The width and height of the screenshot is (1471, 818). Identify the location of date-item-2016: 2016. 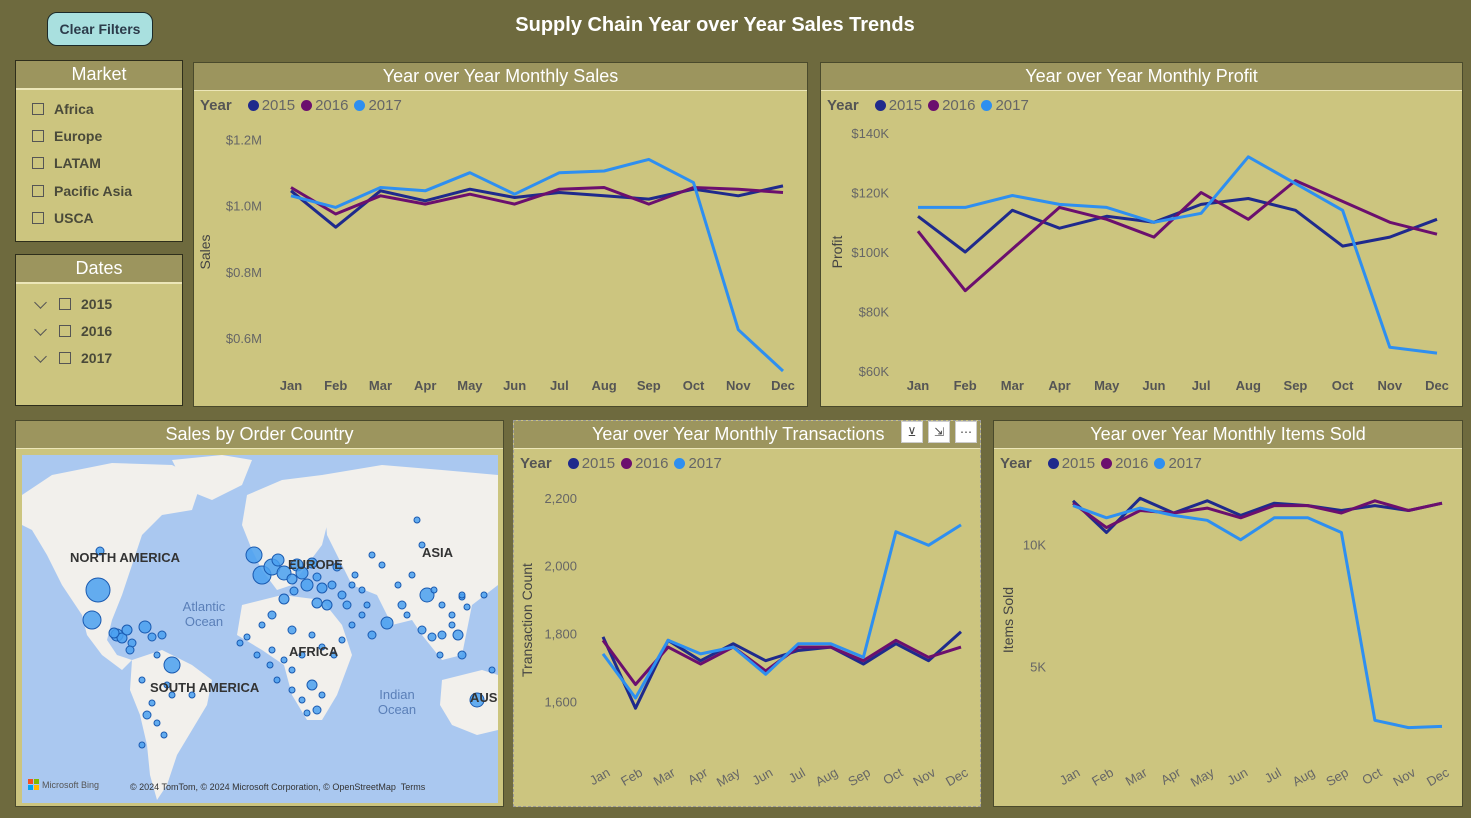
(72, 330).